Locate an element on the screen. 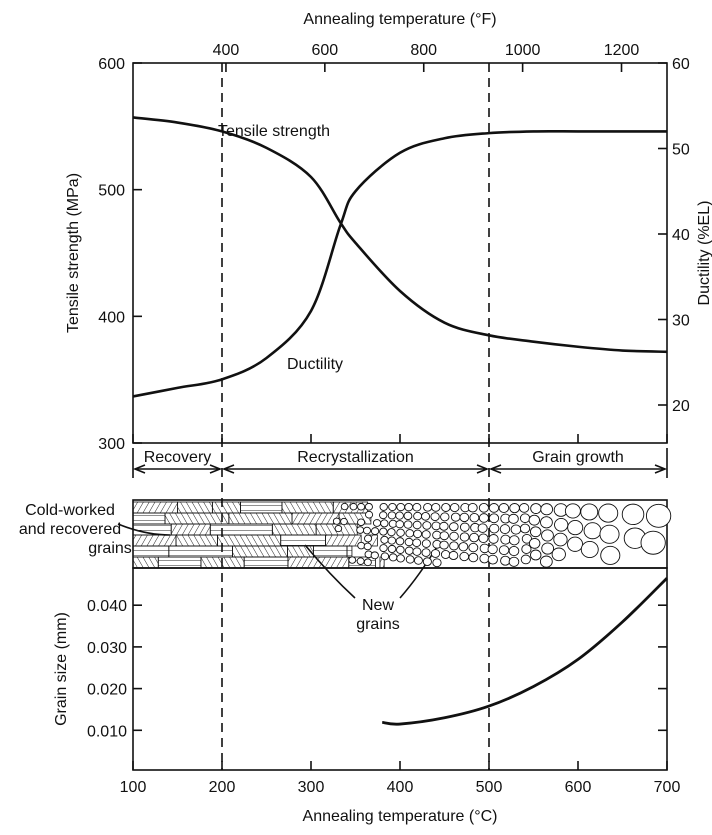 The height and width of the screenshot is (835, 712). left-y-axis-label: Tensile strength (MPa) is located at coordinates (73, 253).